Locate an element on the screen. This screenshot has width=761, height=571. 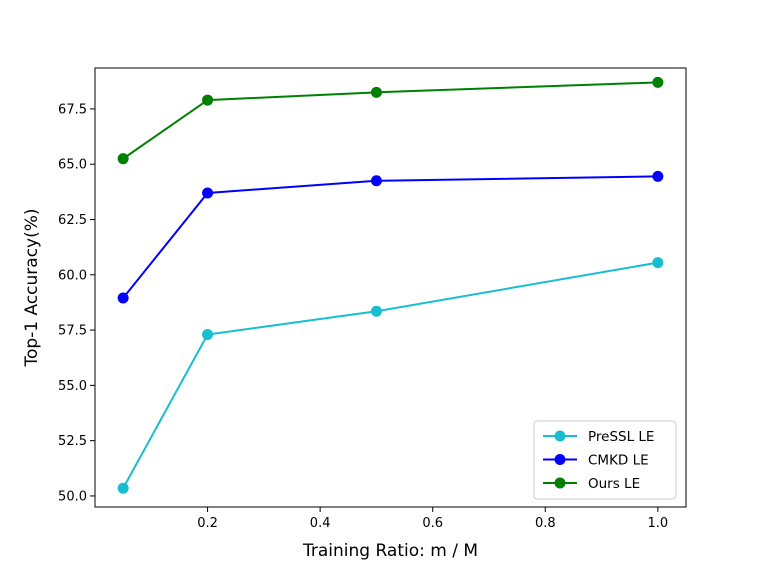
legend-label-ours-le: Ours LE is located at coordinates (614, 484).